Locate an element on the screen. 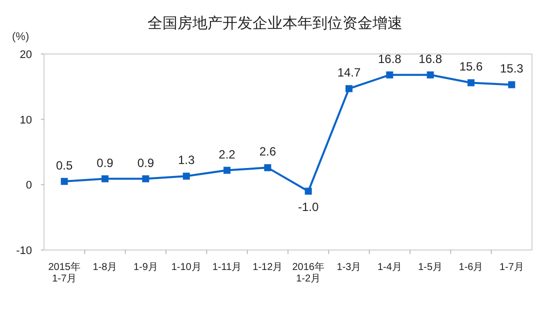  data-label: 15.3 is located at coordinates (512, 69).